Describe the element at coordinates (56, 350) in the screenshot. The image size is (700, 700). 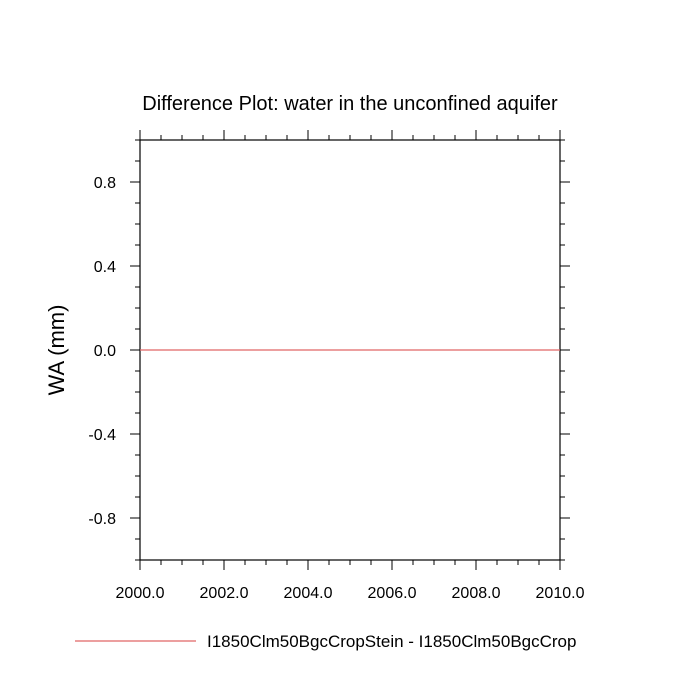
I see `y-axis-label: WA (mm)` at that location.